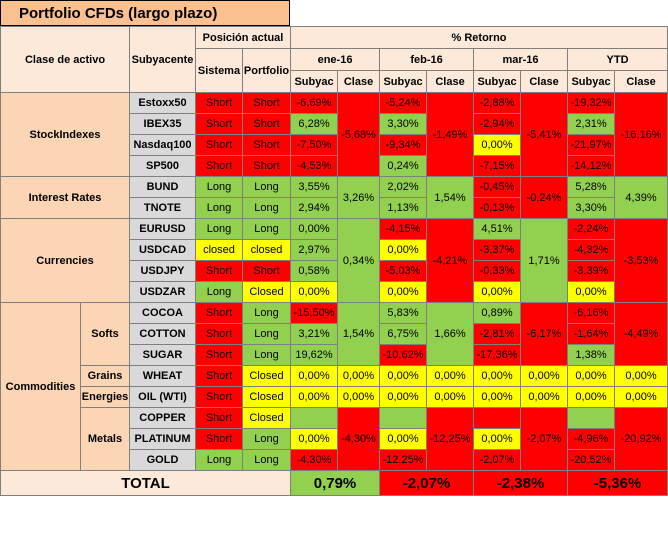 The image size is (668, 535). What do you see at coordinates (162, 59) in the screenshot?
I see `header-subyacente: Subyacente` at bounding box center [162, 59].